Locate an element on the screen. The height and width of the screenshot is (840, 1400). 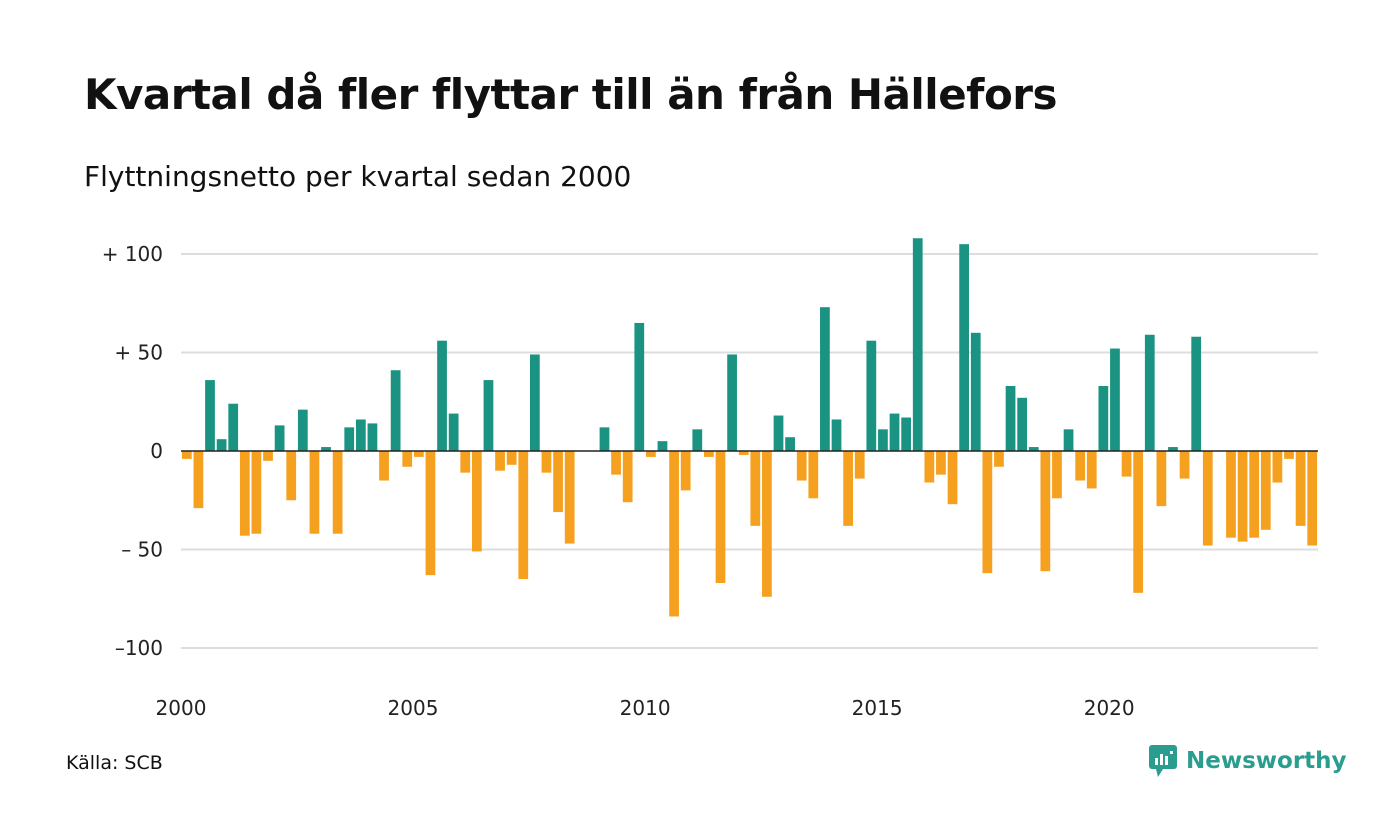
x-tick-label: 2005 is located at coordinates (413, 708).